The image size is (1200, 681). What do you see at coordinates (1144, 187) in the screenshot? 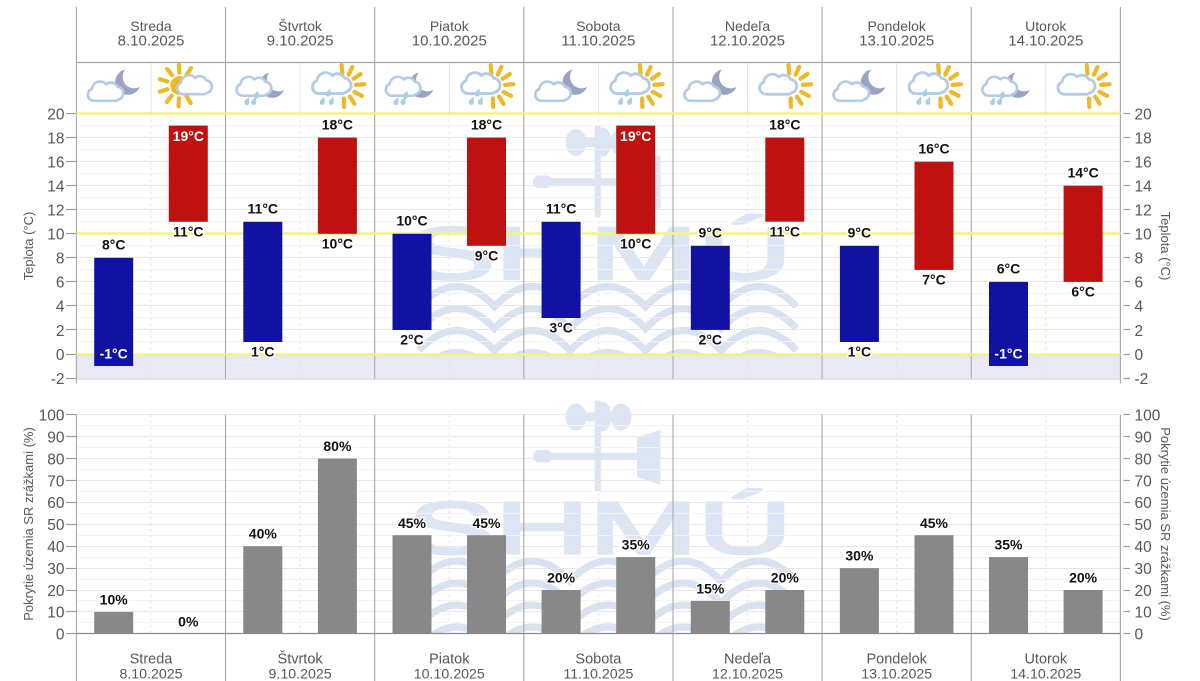
I see `svg-text: 14` at bounding box center [1144, 187].